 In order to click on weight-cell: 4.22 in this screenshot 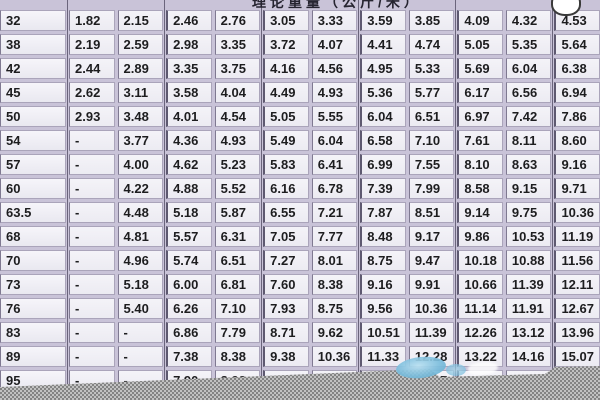, I will do `click(140, 188)`.